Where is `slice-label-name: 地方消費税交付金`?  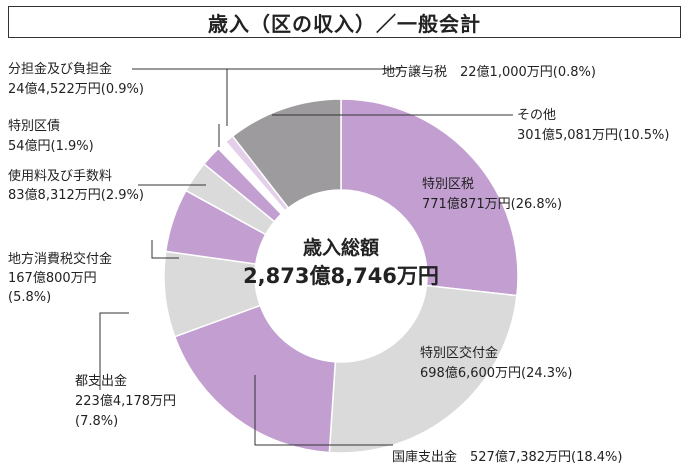 slice-label-name: 地方消費税交付金 is located at coordinates (60, 259).